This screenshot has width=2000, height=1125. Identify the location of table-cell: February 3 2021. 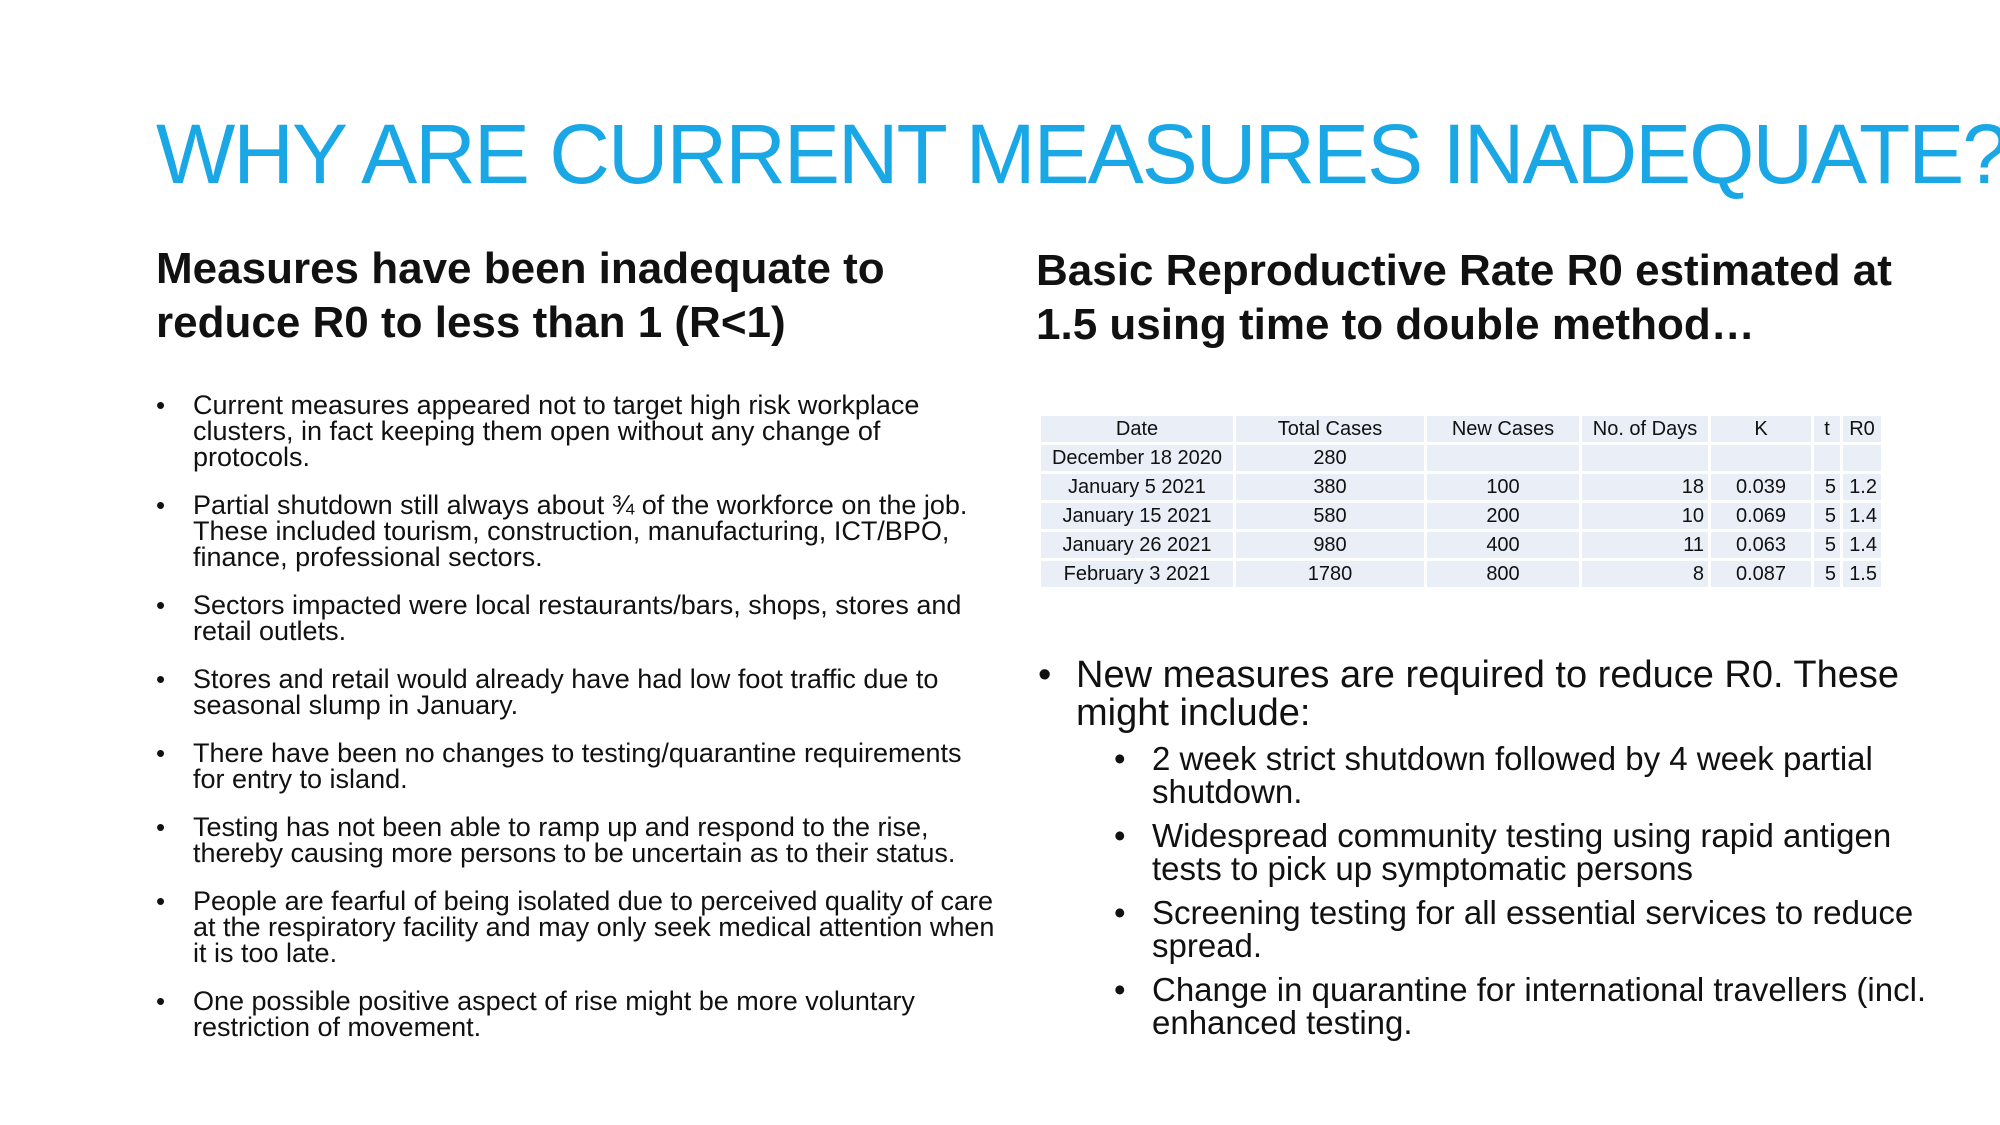
(1137, 574).